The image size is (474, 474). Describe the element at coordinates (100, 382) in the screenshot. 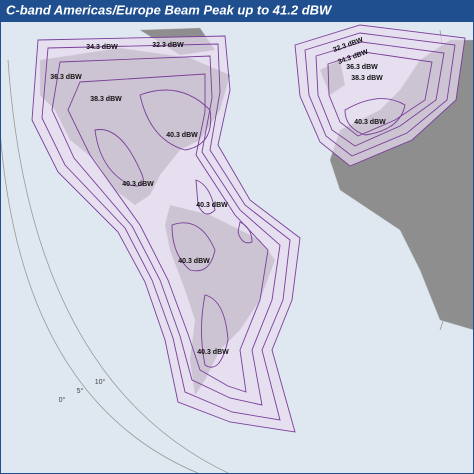

I see `elevation-label: 10°` at that location.